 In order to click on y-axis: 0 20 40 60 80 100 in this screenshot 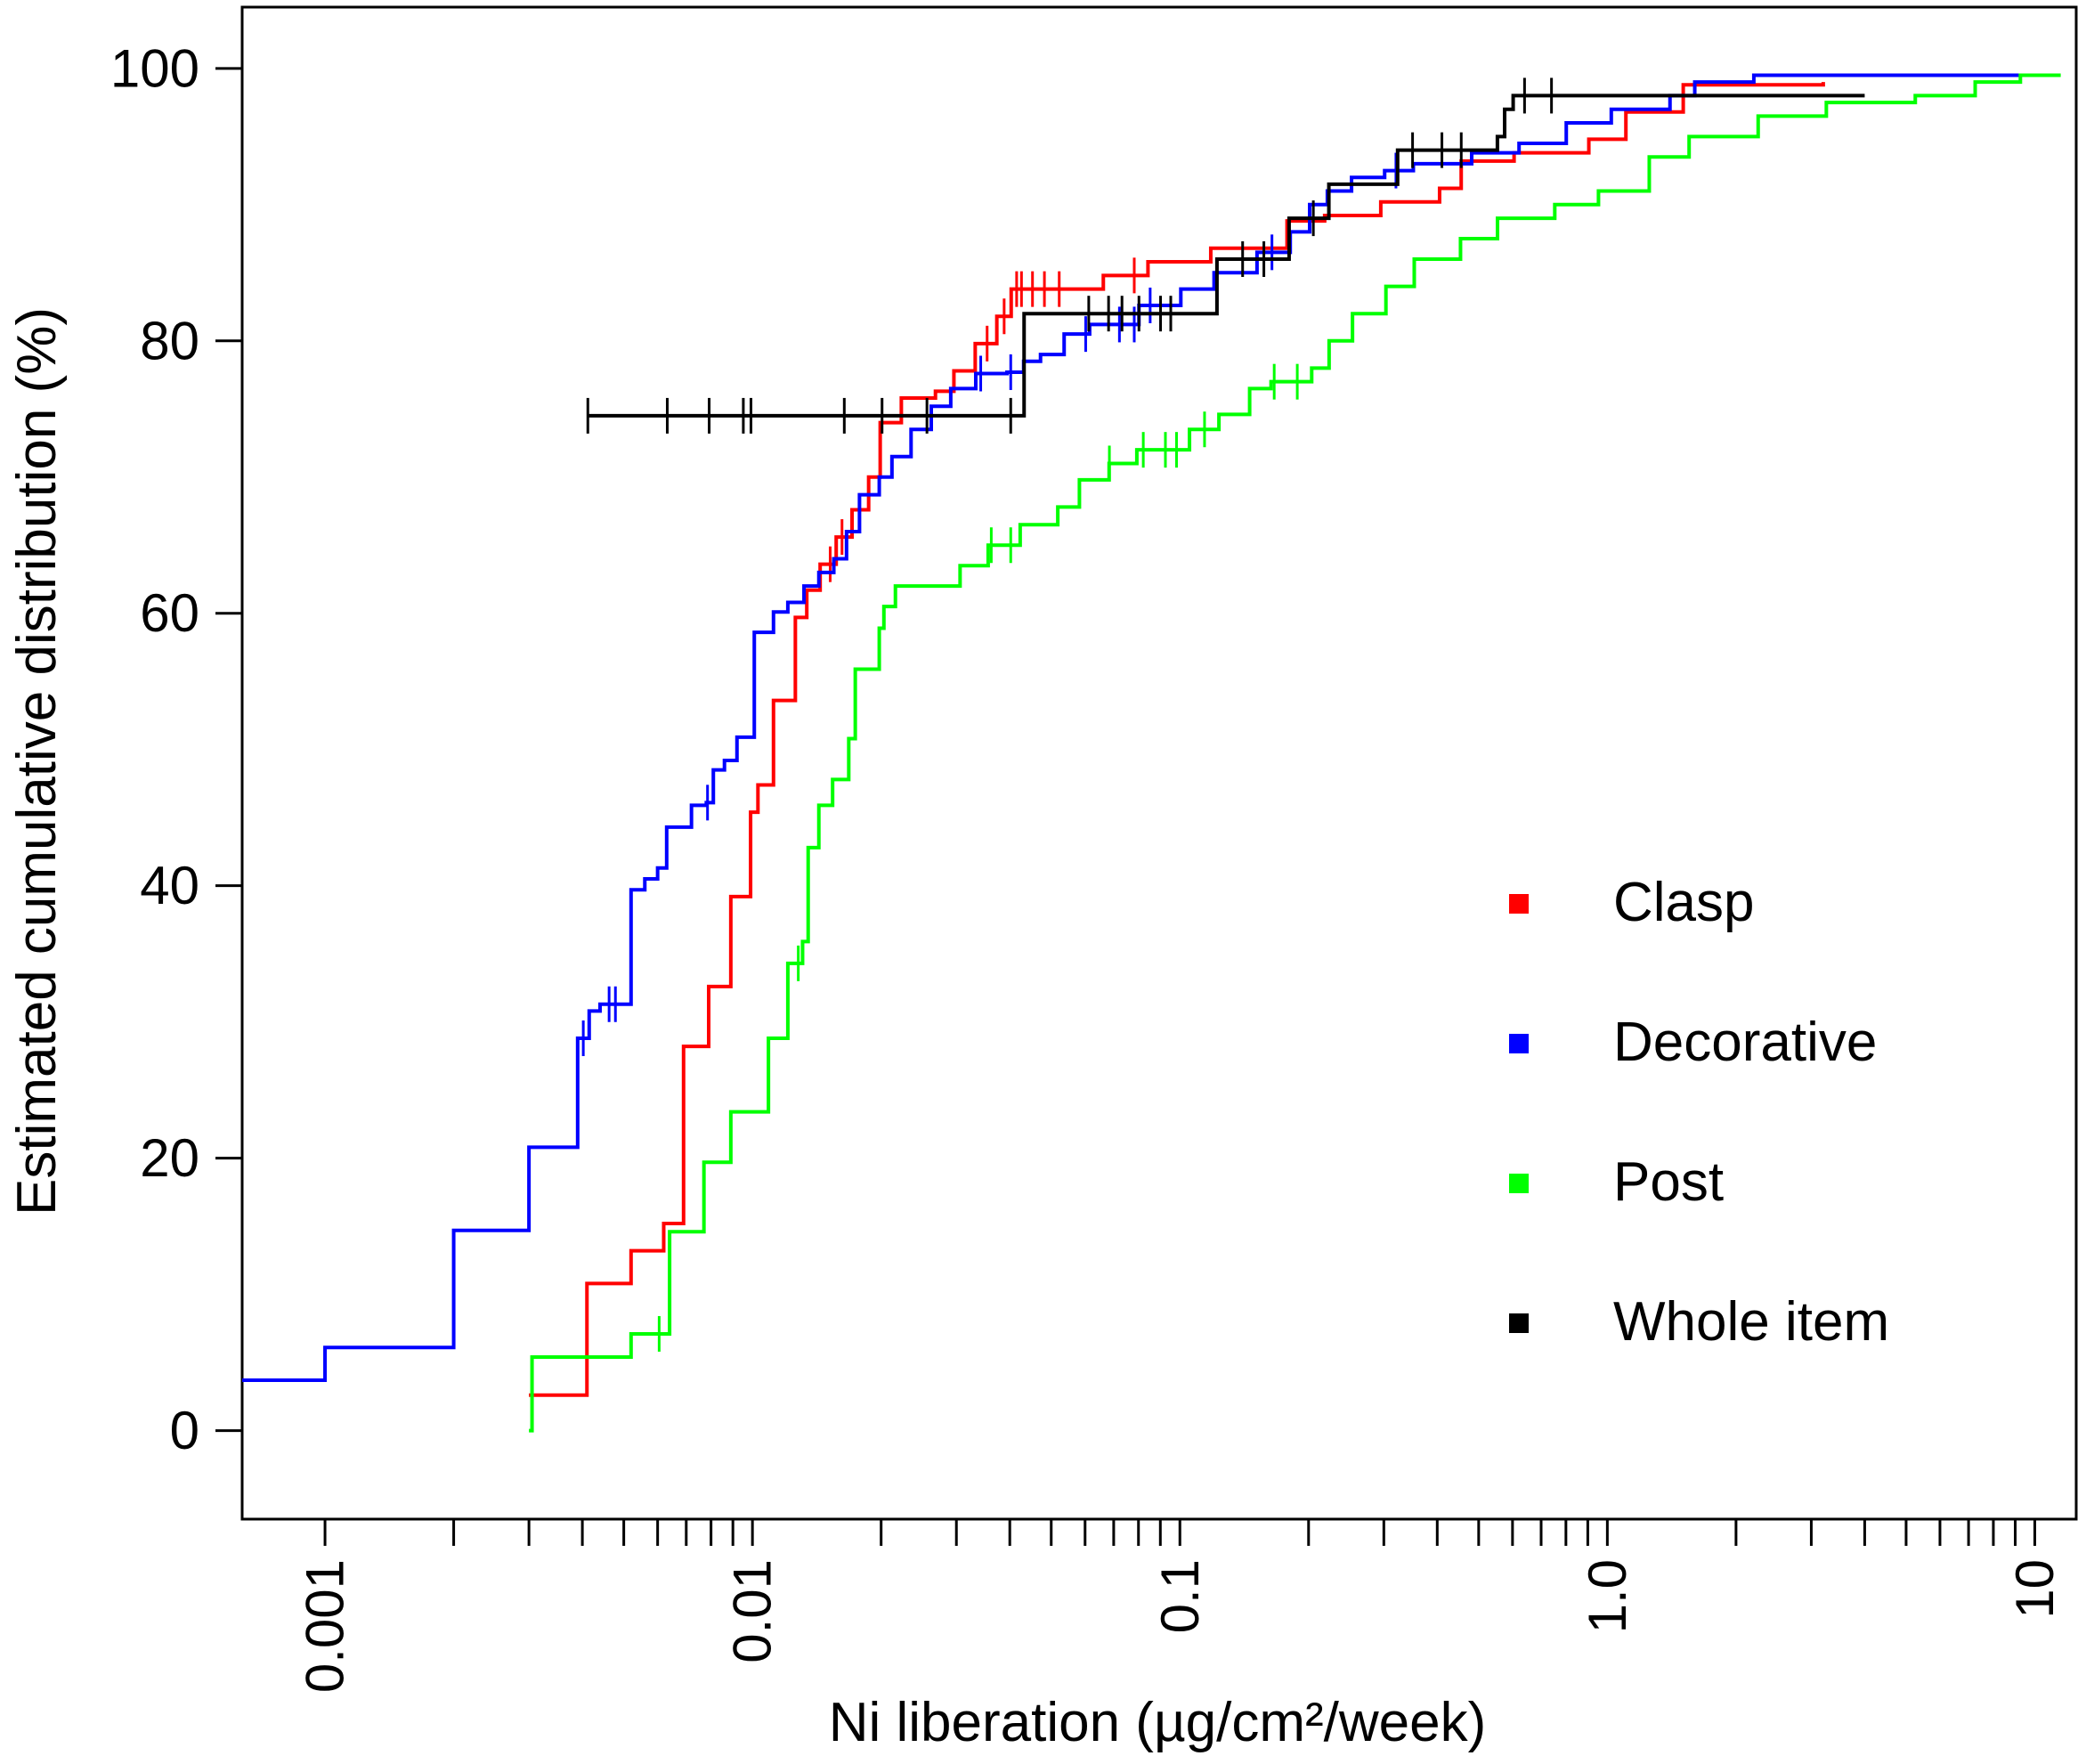, I will do `click(176, 749)`.